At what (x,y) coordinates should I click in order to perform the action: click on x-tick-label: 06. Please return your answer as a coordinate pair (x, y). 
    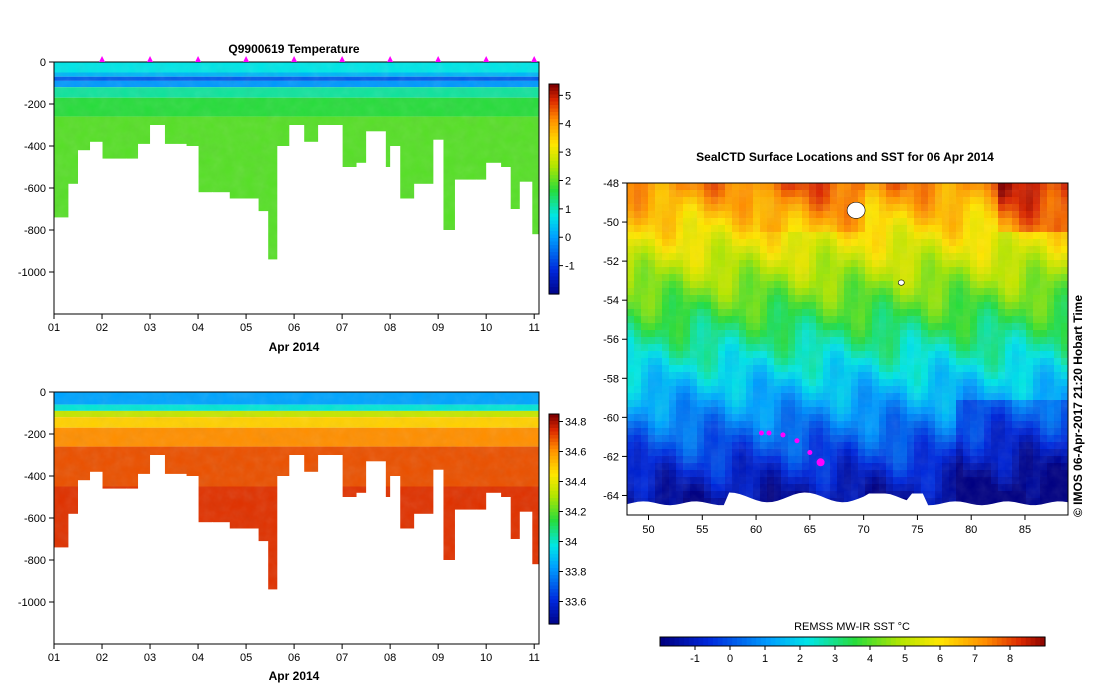
    Looking at the image, I should click on (294, 658).